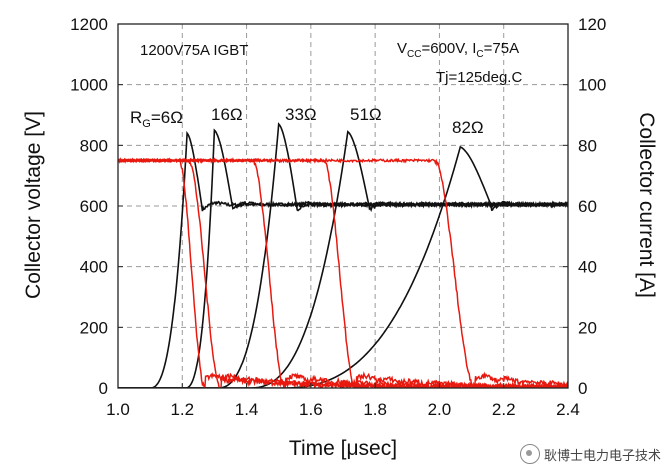 Image resolution: width=671 pixels, height=476 pixels. Describe the element at coordinates (587, 327) in the screenshot. I see `y-right-tick-20: 20` at that location.